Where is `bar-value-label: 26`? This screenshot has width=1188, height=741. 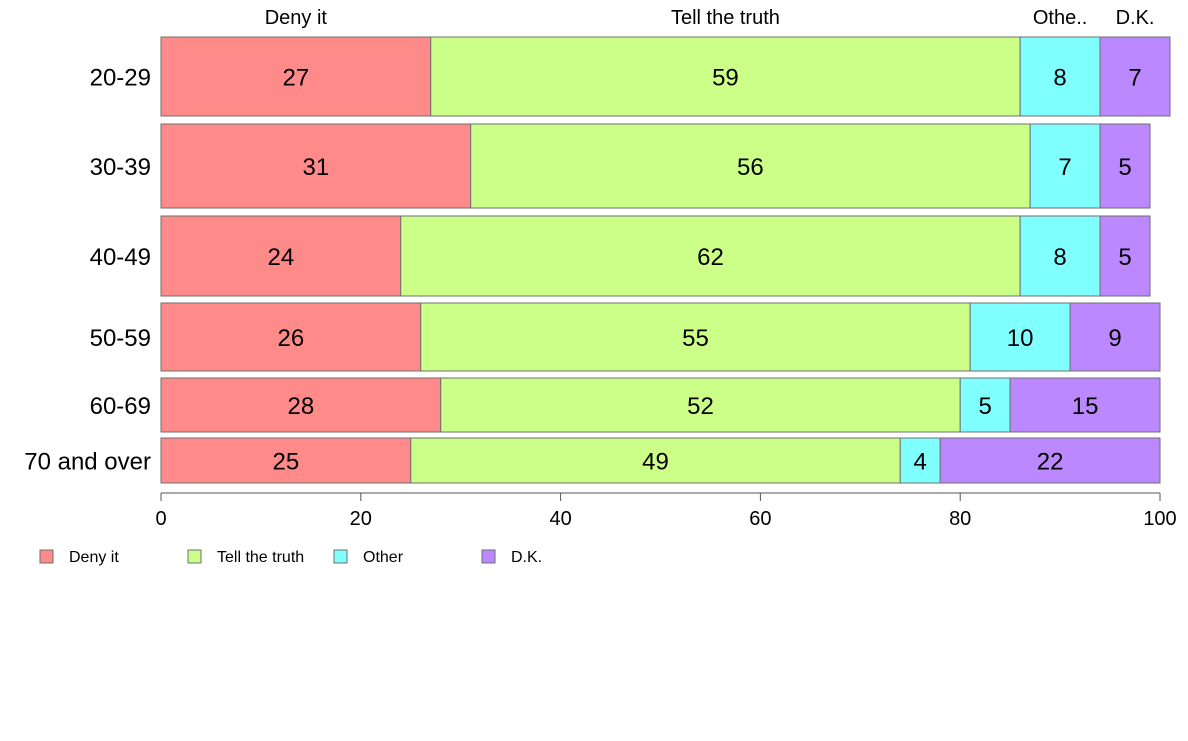
bar-value-label: 26 is located at coordinates (291, 338).